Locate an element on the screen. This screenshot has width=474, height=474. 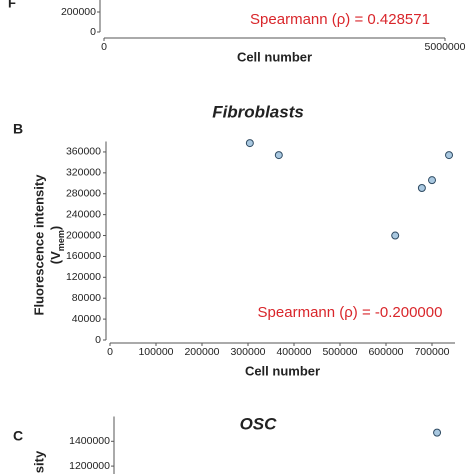
y-tick-label: 240000 is located at coordinates (83, 214).